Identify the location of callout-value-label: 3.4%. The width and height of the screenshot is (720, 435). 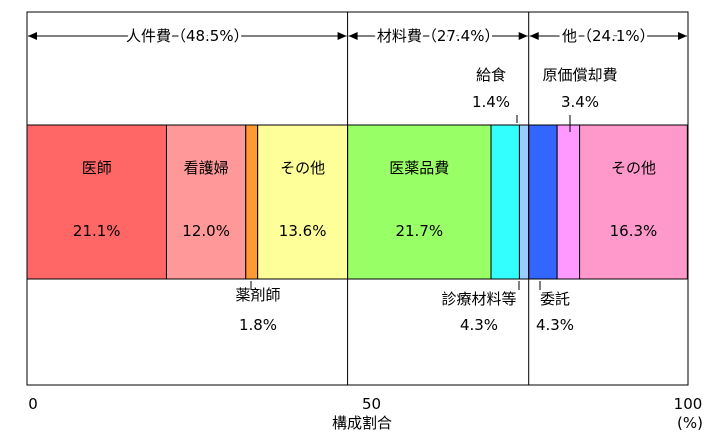
(580, 102).